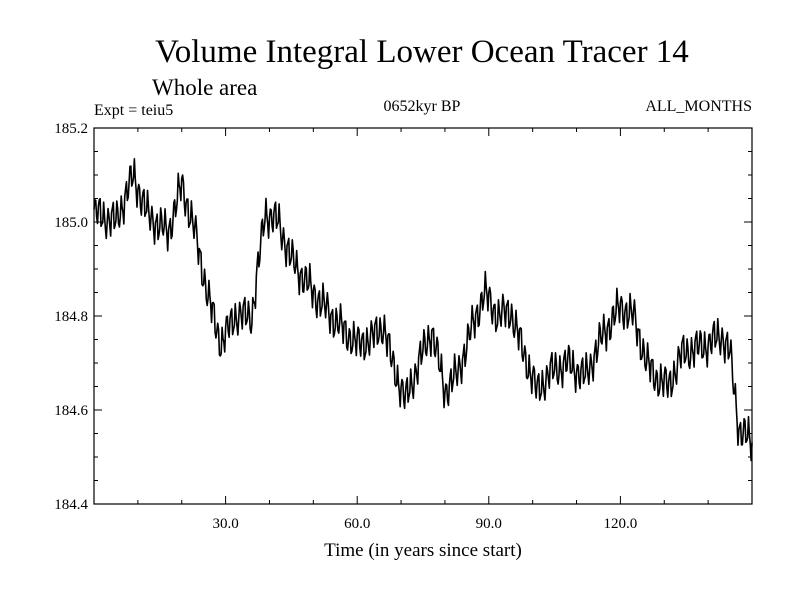  Describe the element at coordinates (133, 110) in the screenshot. I see `expt-label: Expt = teiu5` at that location.